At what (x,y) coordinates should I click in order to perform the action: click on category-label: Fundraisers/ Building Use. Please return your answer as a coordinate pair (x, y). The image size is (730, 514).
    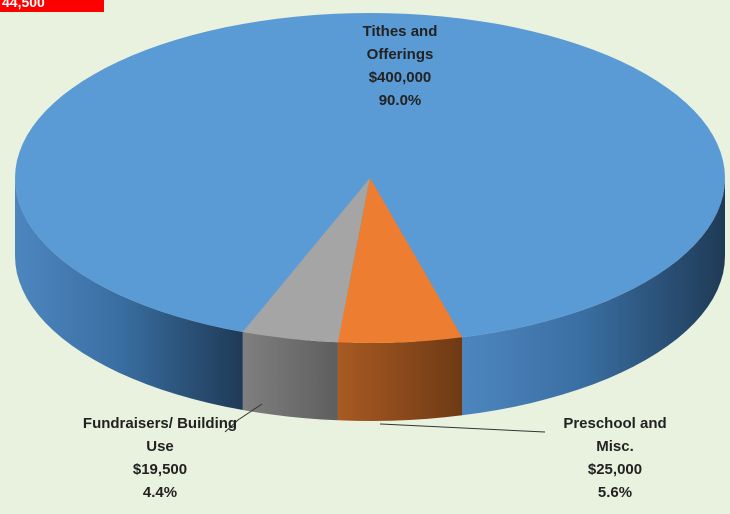
    Looking at the image, I should click on (160, 435).